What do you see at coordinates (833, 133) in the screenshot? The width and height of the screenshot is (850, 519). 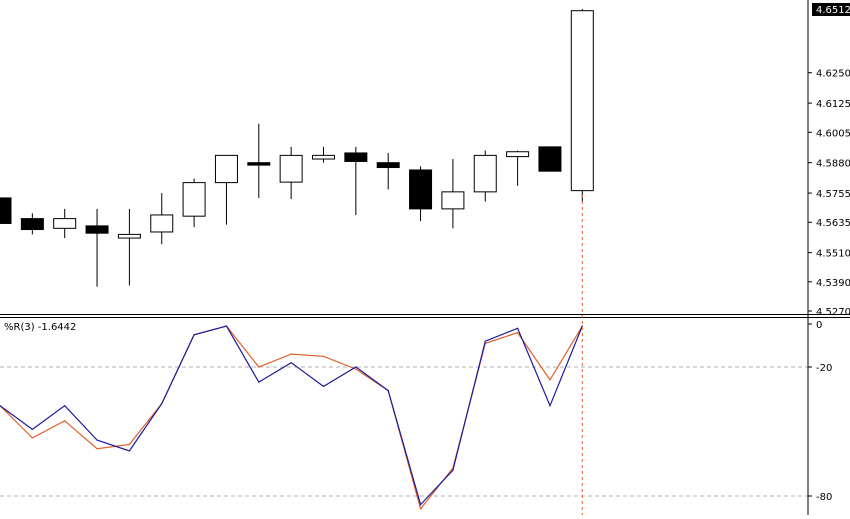 I see `price-tick-label: 4.6005` at bounding box center [833, 133].